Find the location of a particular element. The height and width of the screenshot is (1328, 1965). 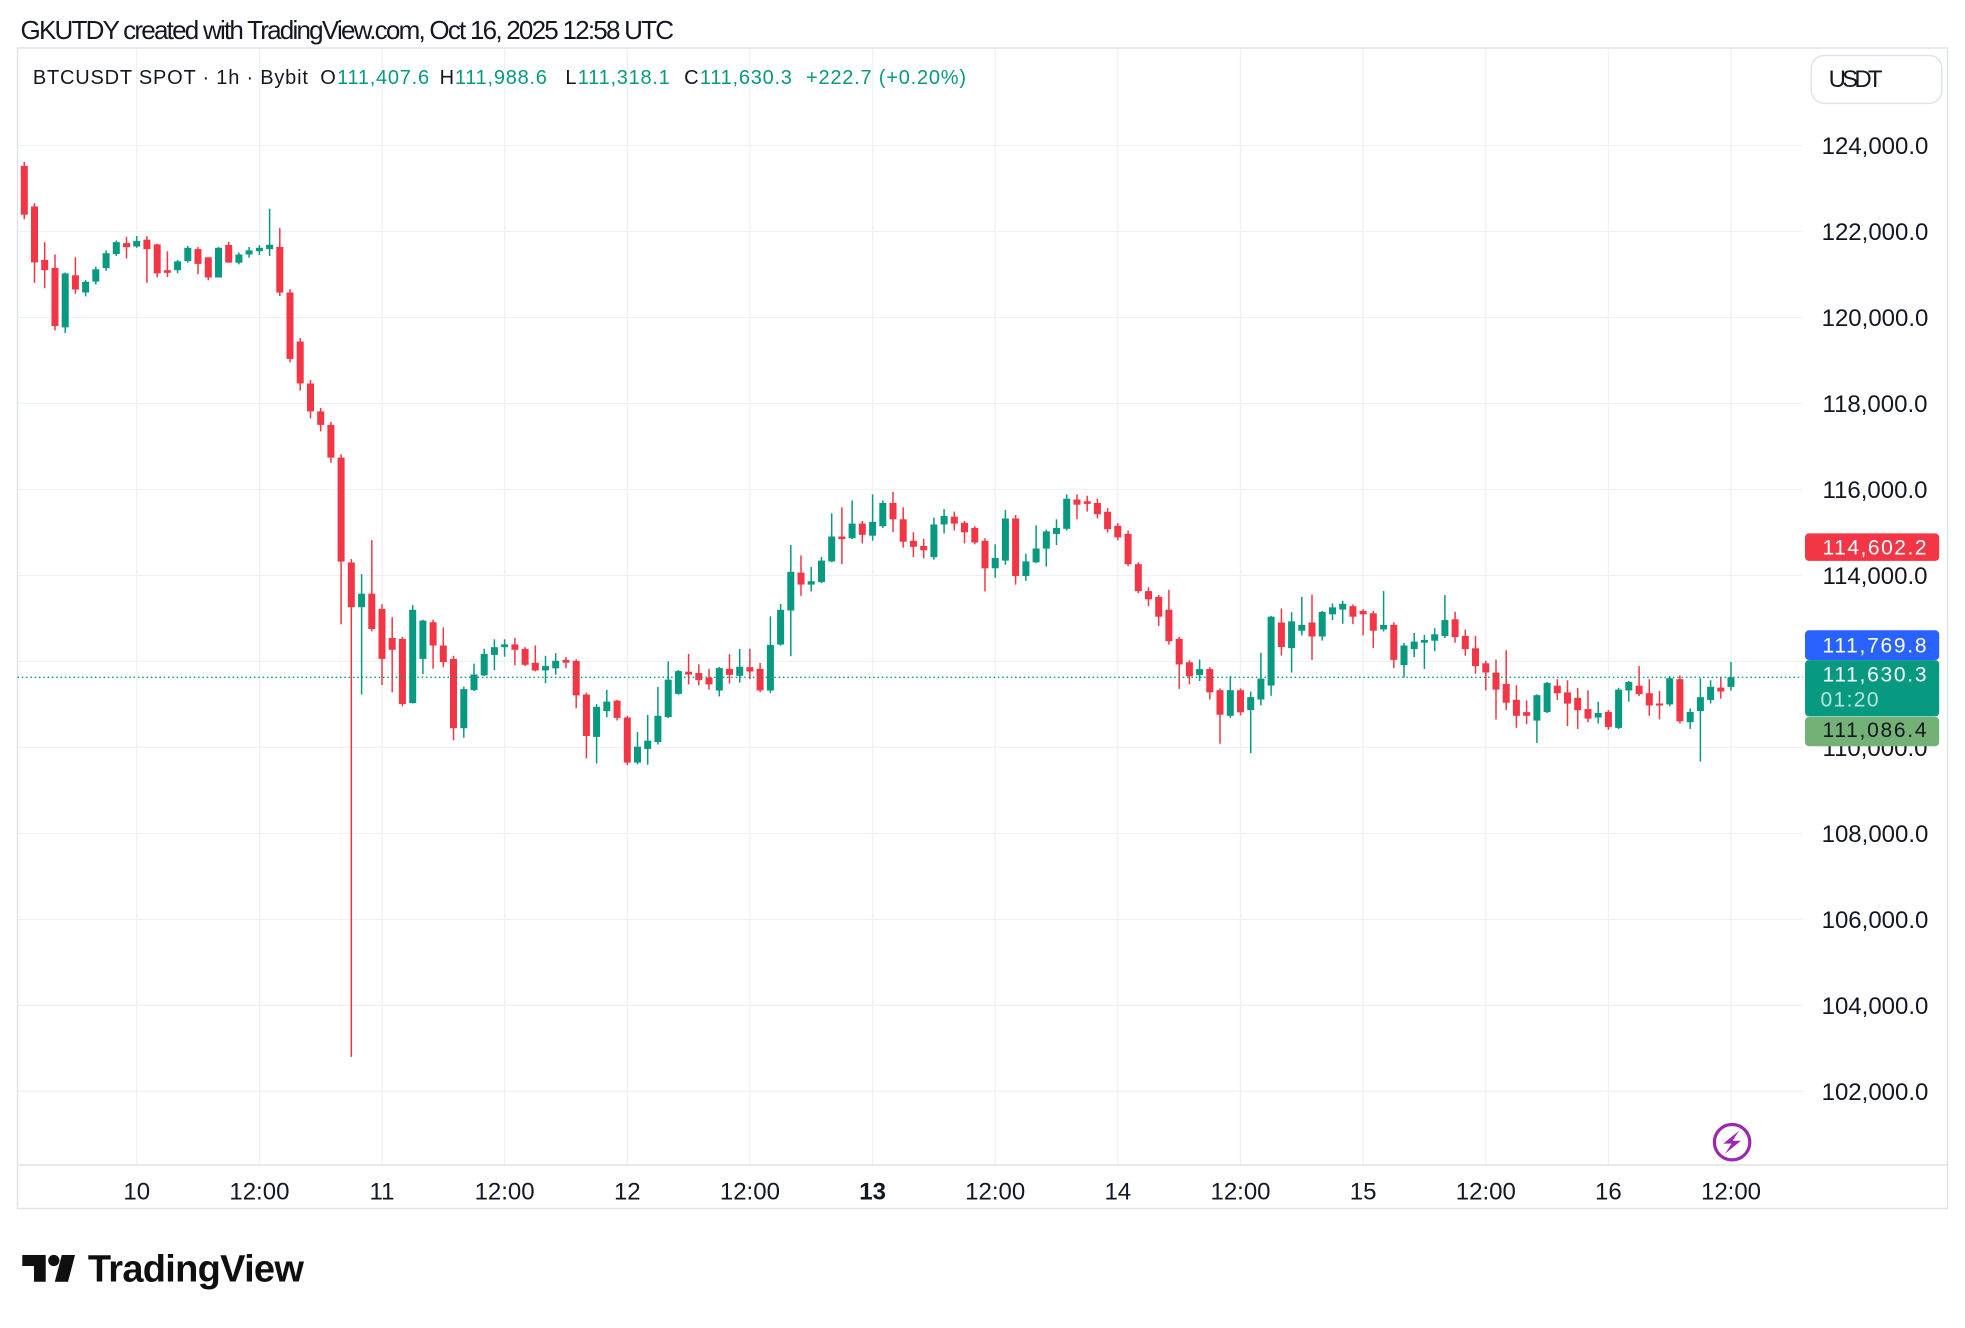

svg-text: 16 is located at coordinates (1608, 1192).